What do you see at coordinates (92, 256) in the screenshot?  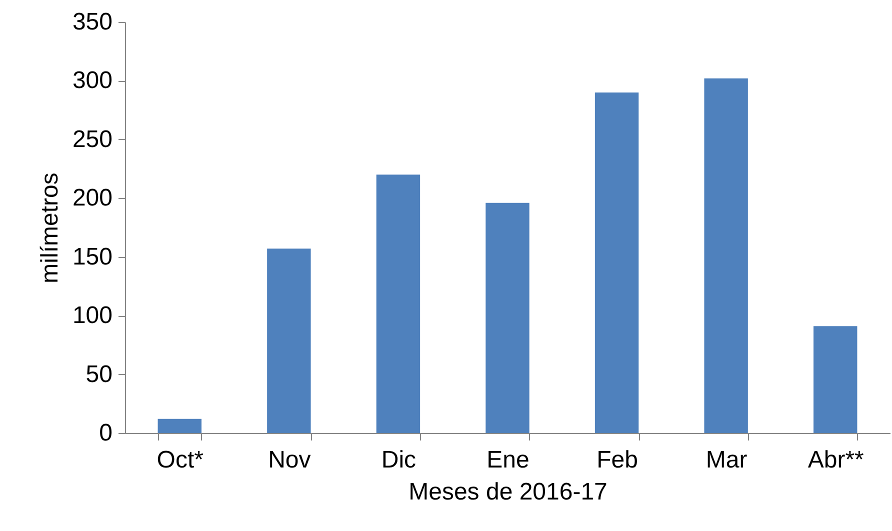 I see `y-tick-label: 150` at bounding box center [92, 256].